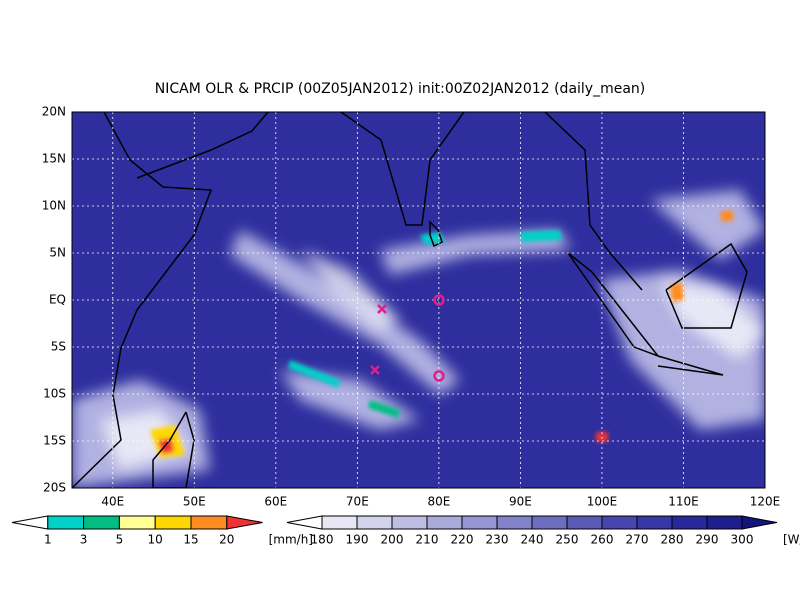 The image size is (800, 600). What do you see at coordinates (190, 540) in the screenshot?
I see `precip-legend-label: 15` at bounding box center [190, 540].